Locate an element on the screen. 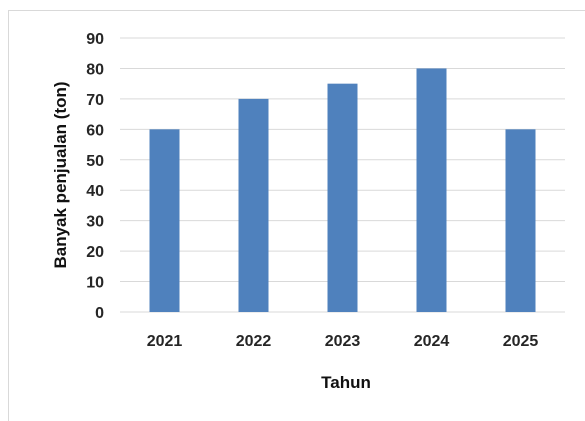 The width and height of the screenshot is (585, 421). y-tick-label: 0 is located at coordinates (99, 313).